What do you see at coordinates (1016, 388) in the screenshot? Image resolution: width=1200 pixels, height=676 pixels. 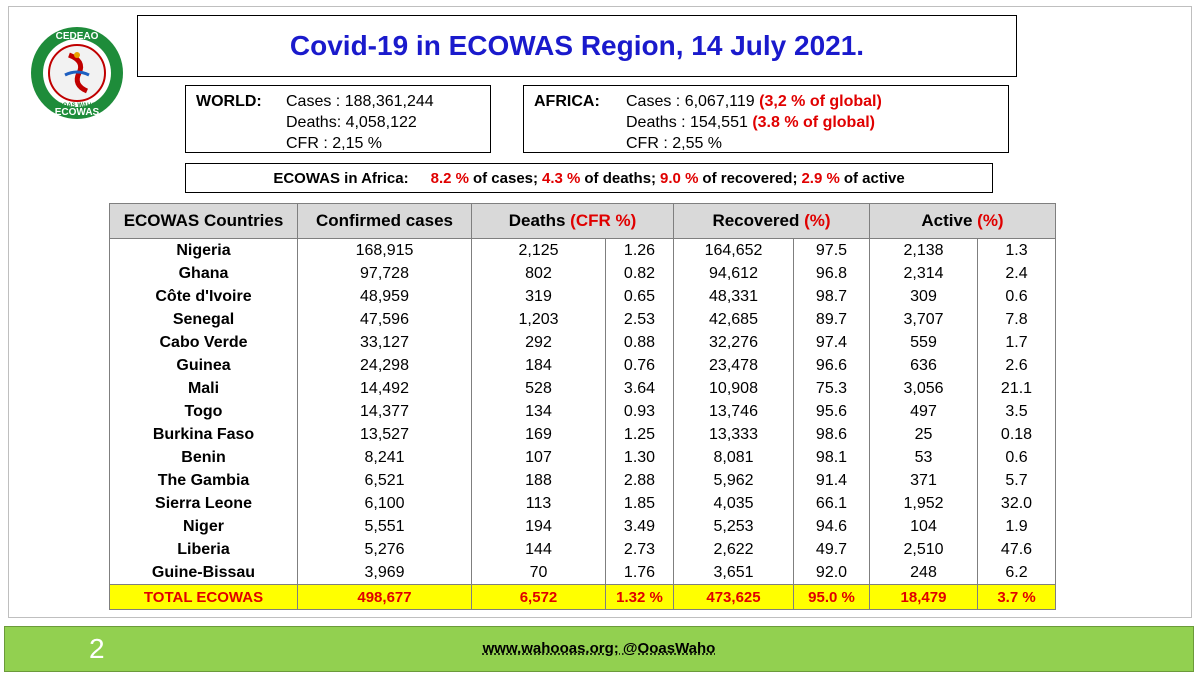 I see `cell-active-pct: 21.1` at bounding box center [1016, 388].